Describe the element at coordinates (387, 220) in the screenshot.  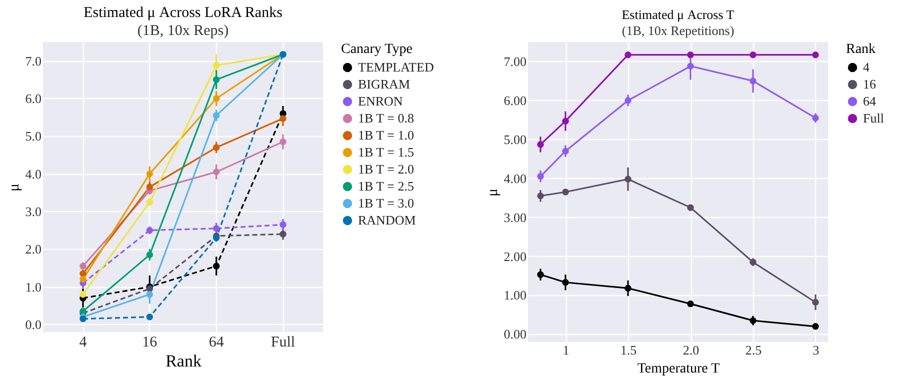
I see `legend-label: RANDOM` at that location.